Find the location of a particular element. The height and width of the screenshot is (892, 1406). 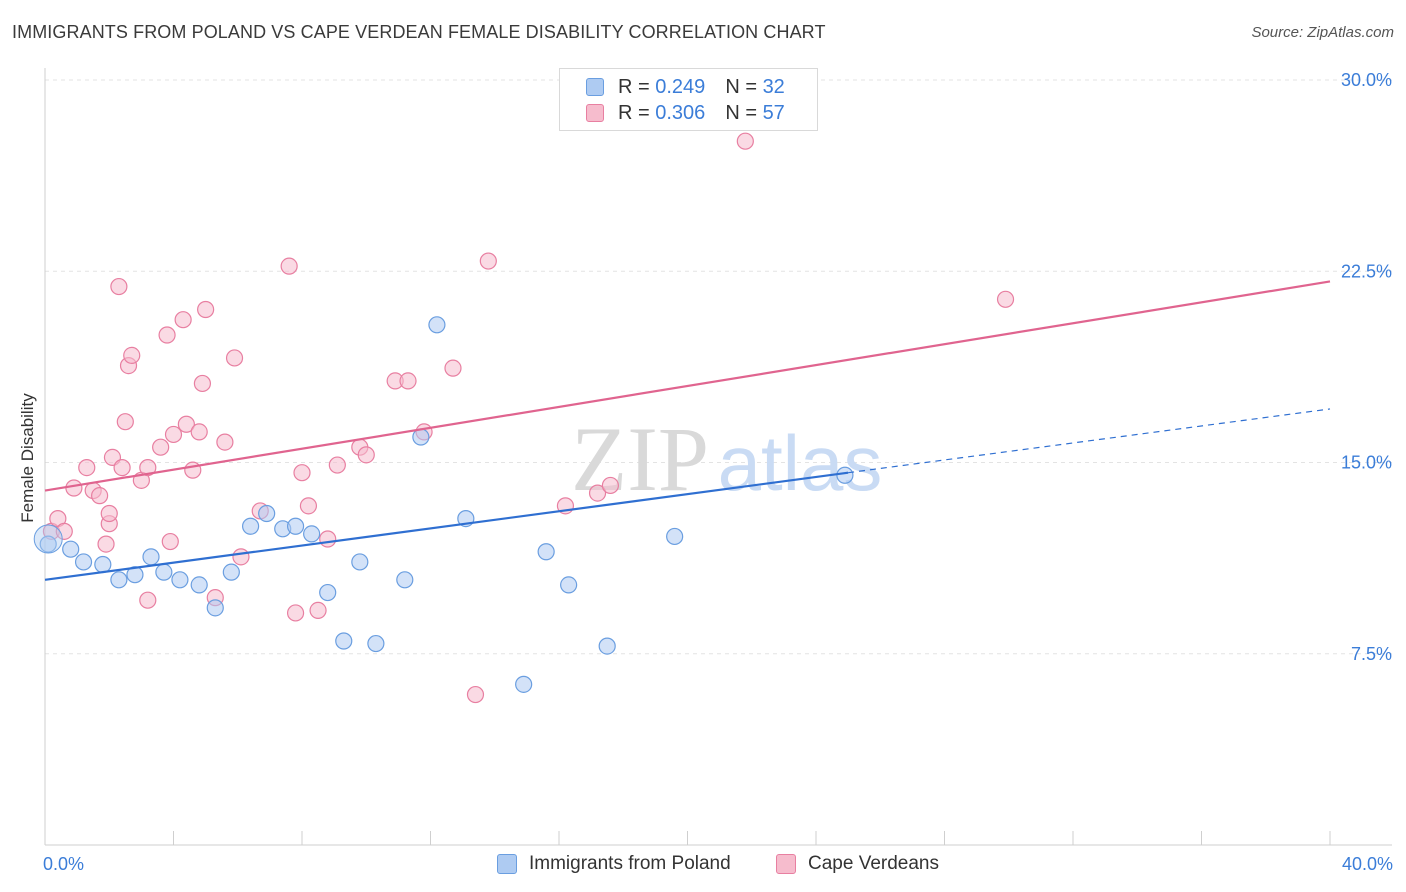

y-tick-label-3: 30.0% is located at coordinates (1366, 80).